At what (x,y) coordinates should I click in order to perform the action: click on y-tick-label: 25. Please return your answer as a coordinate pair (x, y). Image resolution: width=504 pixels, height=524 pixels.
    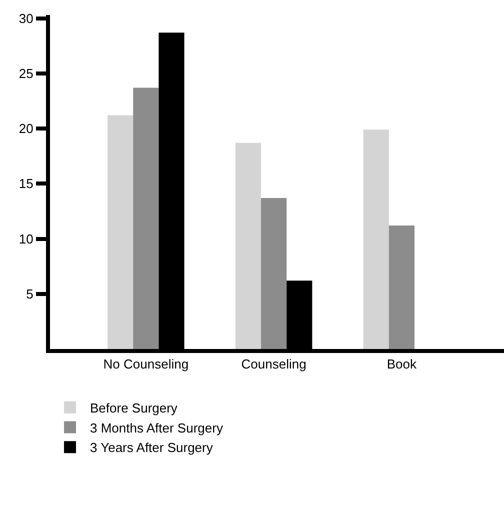
    Looking at the image, I should click on (26, 73).